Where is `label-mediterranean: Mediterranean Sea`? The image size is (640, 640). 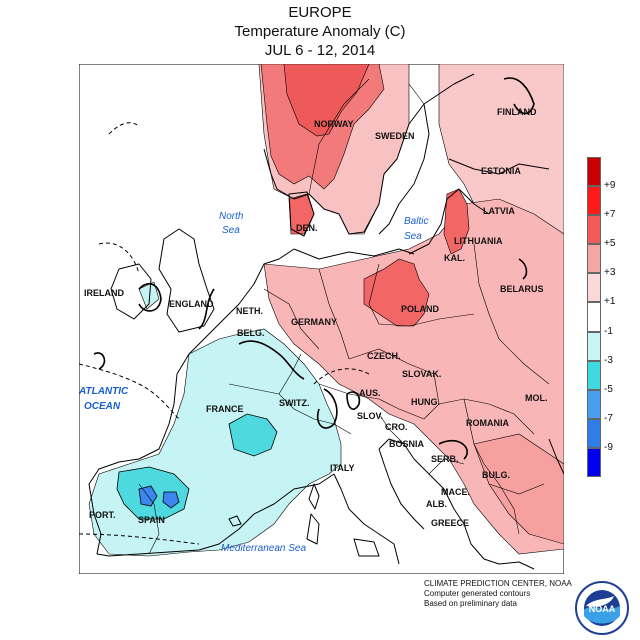 label-mediterranean: Mediterranean Sea is located at coordinates (263, 548).